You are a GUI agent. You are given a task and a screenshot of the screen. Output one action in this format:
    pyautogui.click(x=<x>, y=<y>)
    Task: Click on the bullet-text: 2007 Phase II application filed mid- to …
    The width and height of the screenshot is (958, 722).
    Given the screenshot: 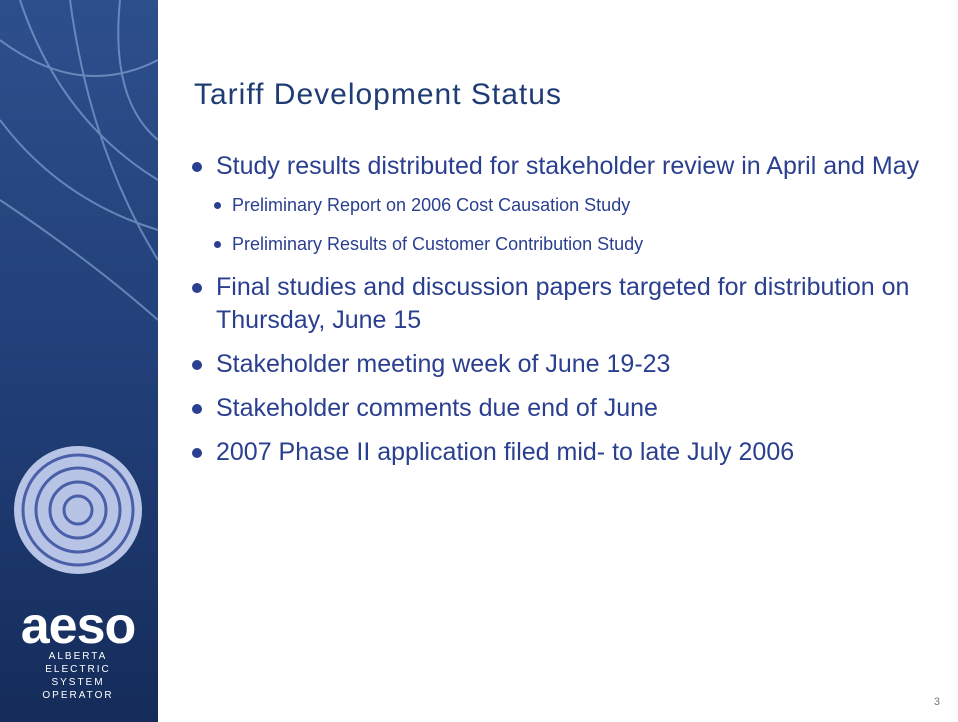 What is the action you would take?
    pyautogui.click(x=505, y=452)
    